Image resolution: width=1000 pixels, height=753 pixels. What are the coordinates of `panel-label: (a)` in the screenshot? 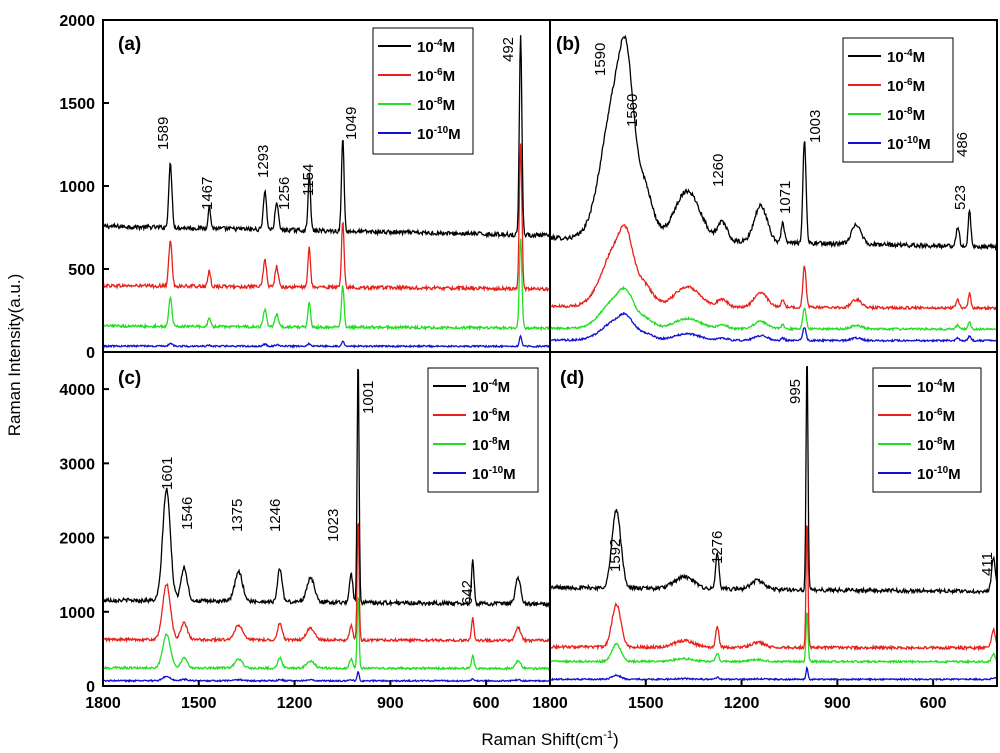 It's located at (129, 44).